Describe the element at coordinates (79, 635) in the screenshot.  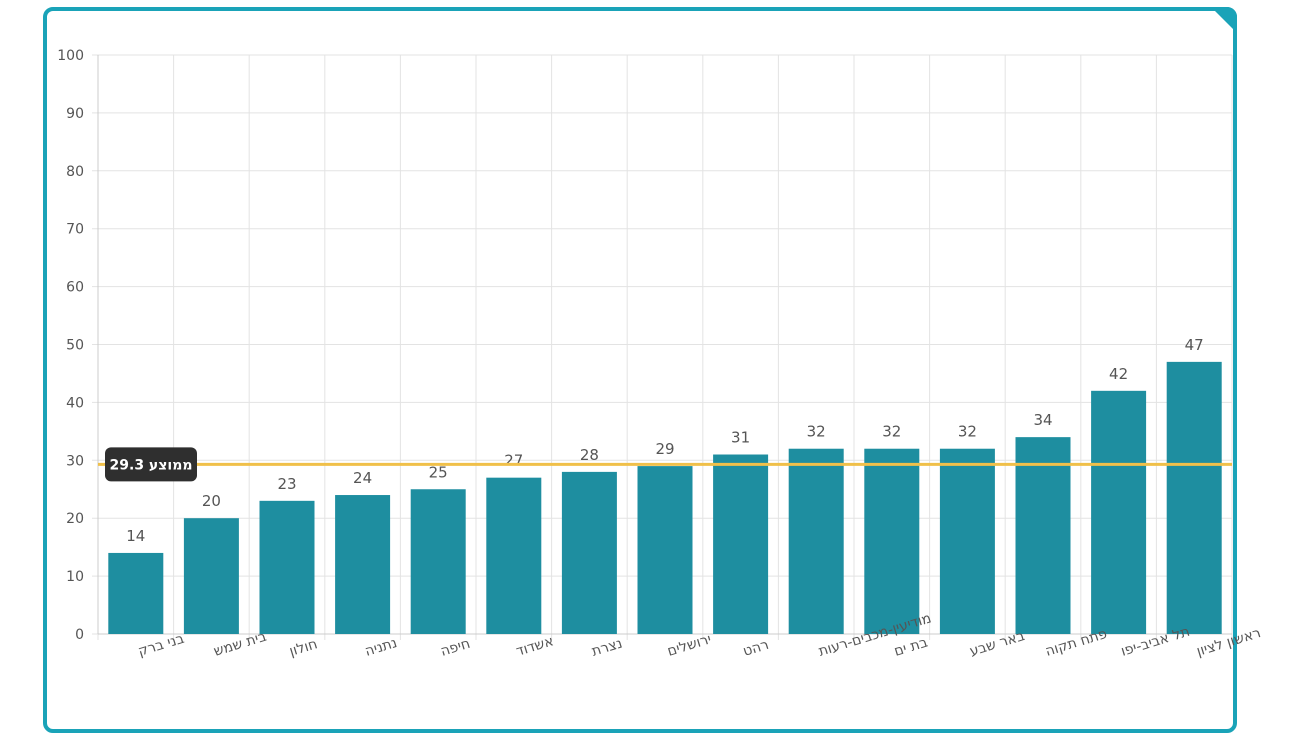
I see `y-tick-label: 0` at that location.